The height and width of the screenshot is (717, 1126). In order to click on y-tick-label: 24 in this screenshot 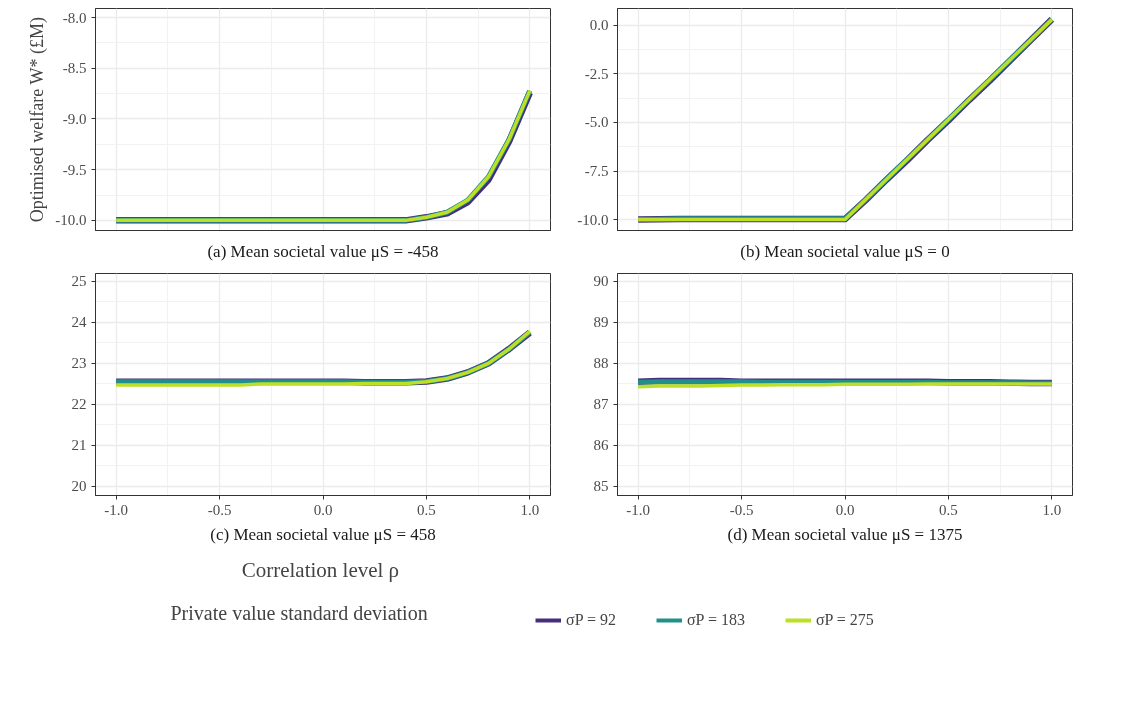, I will do `click(79, 322)`.